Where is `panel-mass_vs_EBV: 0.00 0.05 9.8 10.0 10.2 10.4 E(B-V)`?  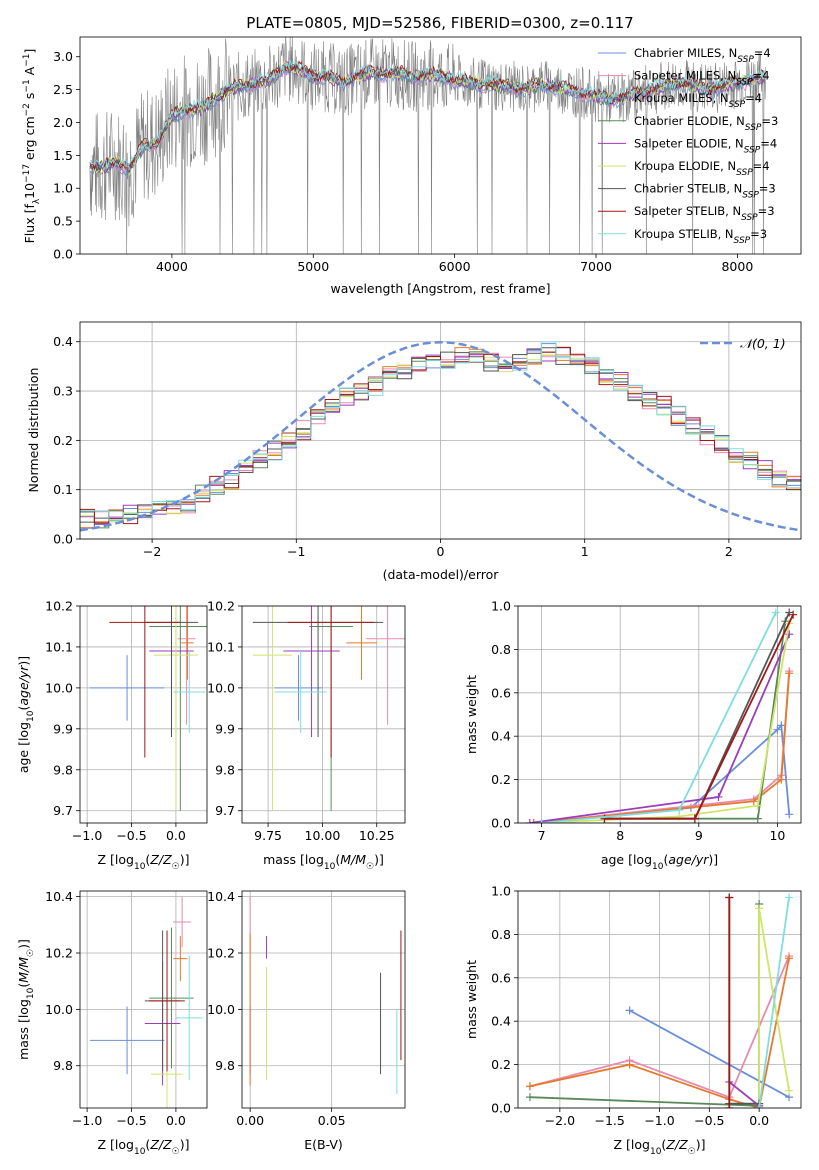 panel-mass_vs_EBV: 0.00 0.05 9.8 10.0 10.2 10.4 E(B-V) is located at coordinates (306, 1020).